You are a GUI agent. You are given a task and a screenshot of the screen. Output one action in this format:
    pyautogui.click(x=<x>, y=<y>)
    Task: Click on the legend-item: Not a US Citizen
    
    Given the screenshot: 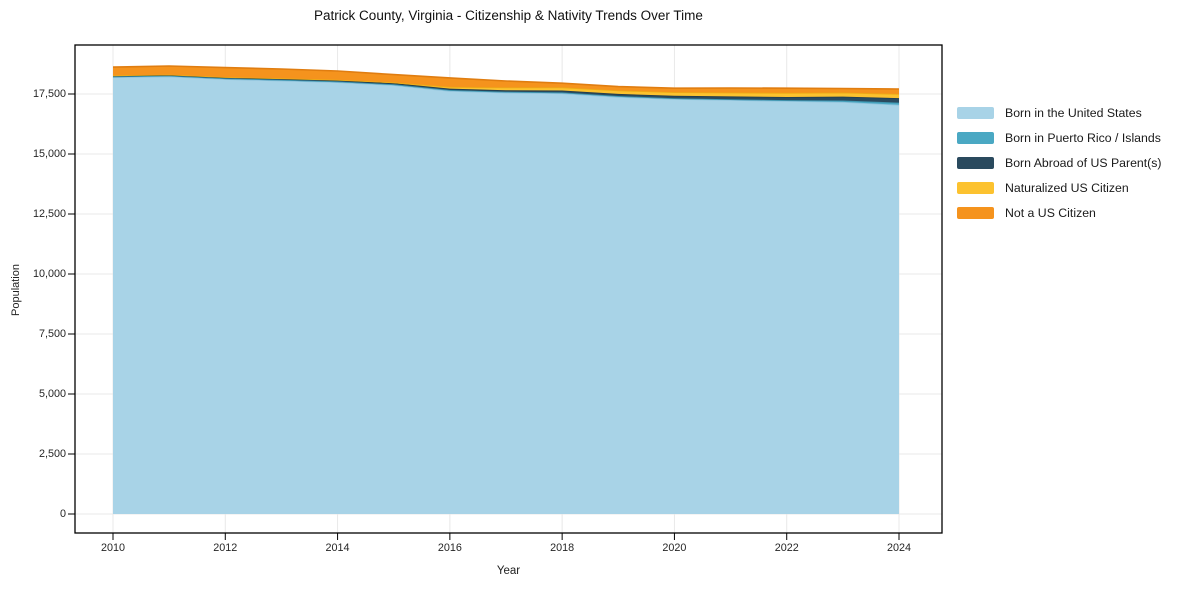 What is the action you would take?
    pyautogui.click(x=1059, y=213)
    